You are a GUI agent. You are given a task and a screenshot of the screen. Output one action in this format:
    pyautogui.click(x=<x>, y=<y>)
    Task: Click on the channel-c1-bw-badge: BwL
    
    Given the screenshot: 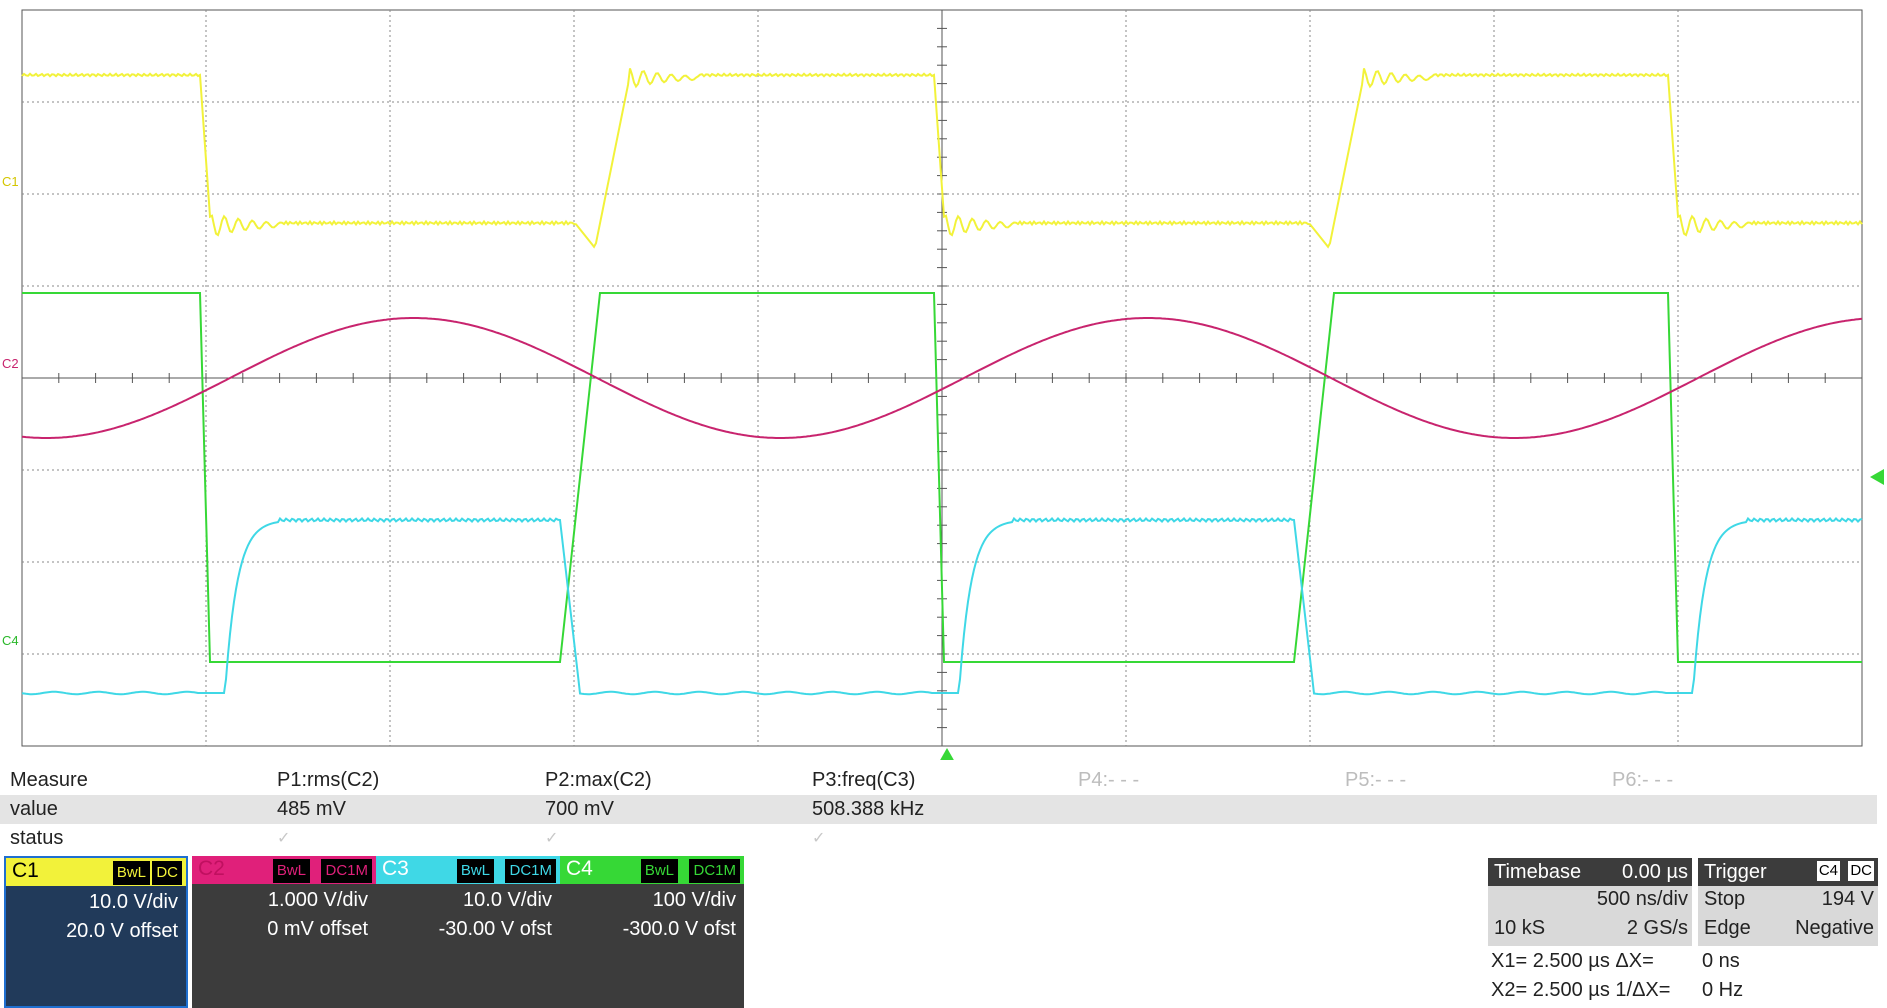 What is the action you would take?
    pyautogui.click(x=131, y=873)
    